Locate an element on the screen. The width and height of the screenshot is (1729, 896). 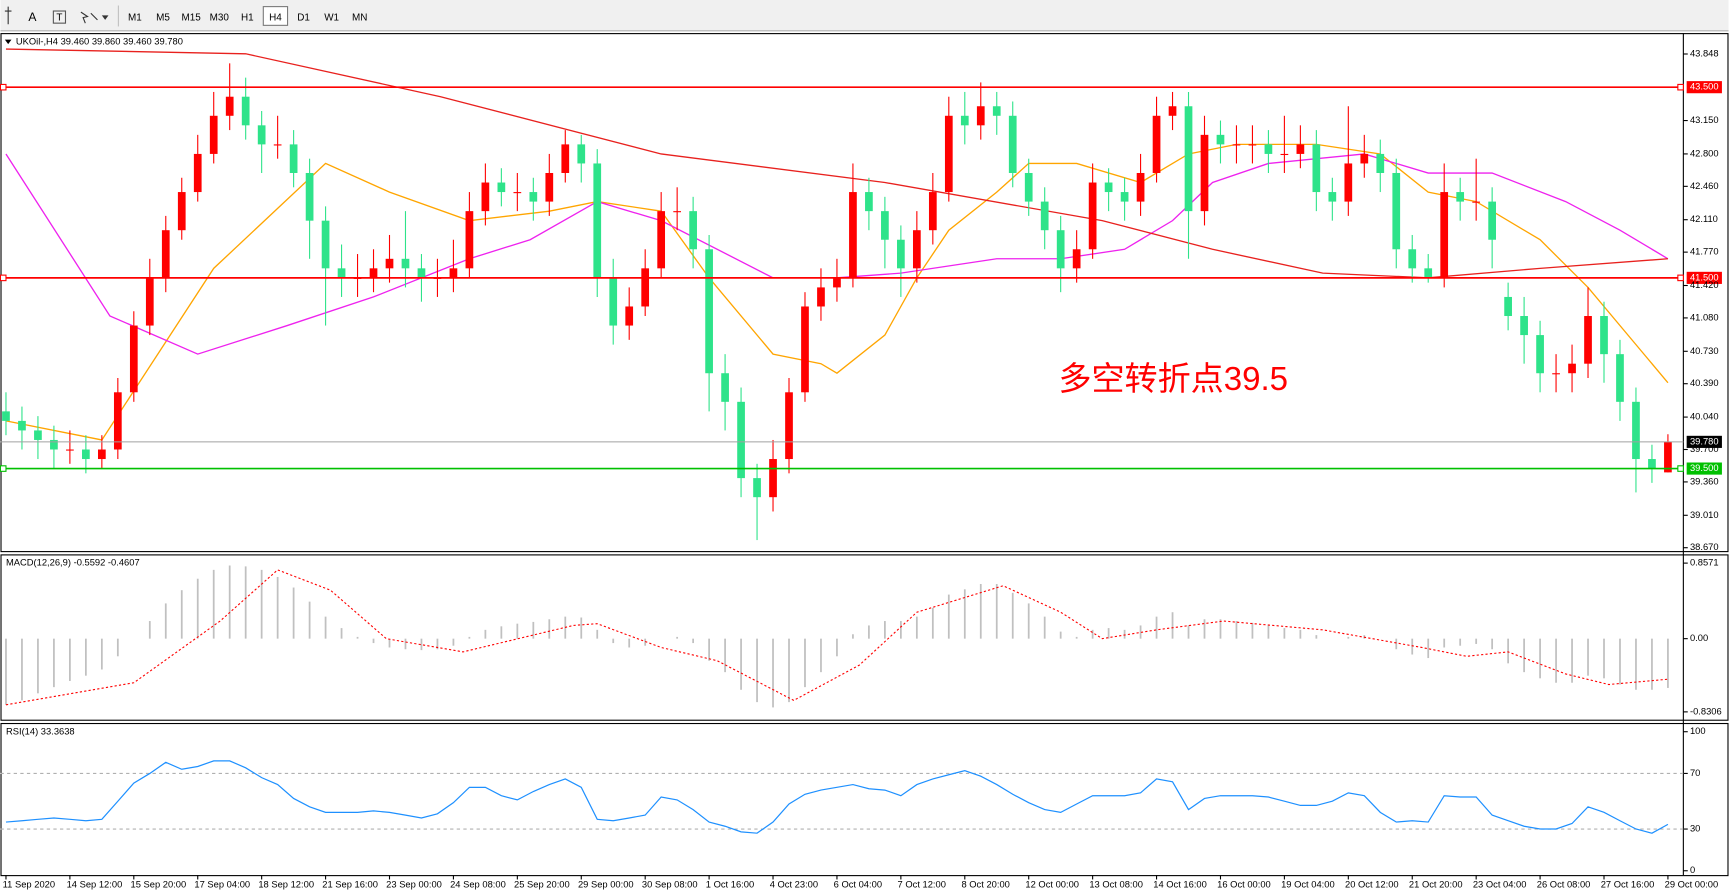
y-tick-label: 43.848 is located at coordinates (1704, 53).